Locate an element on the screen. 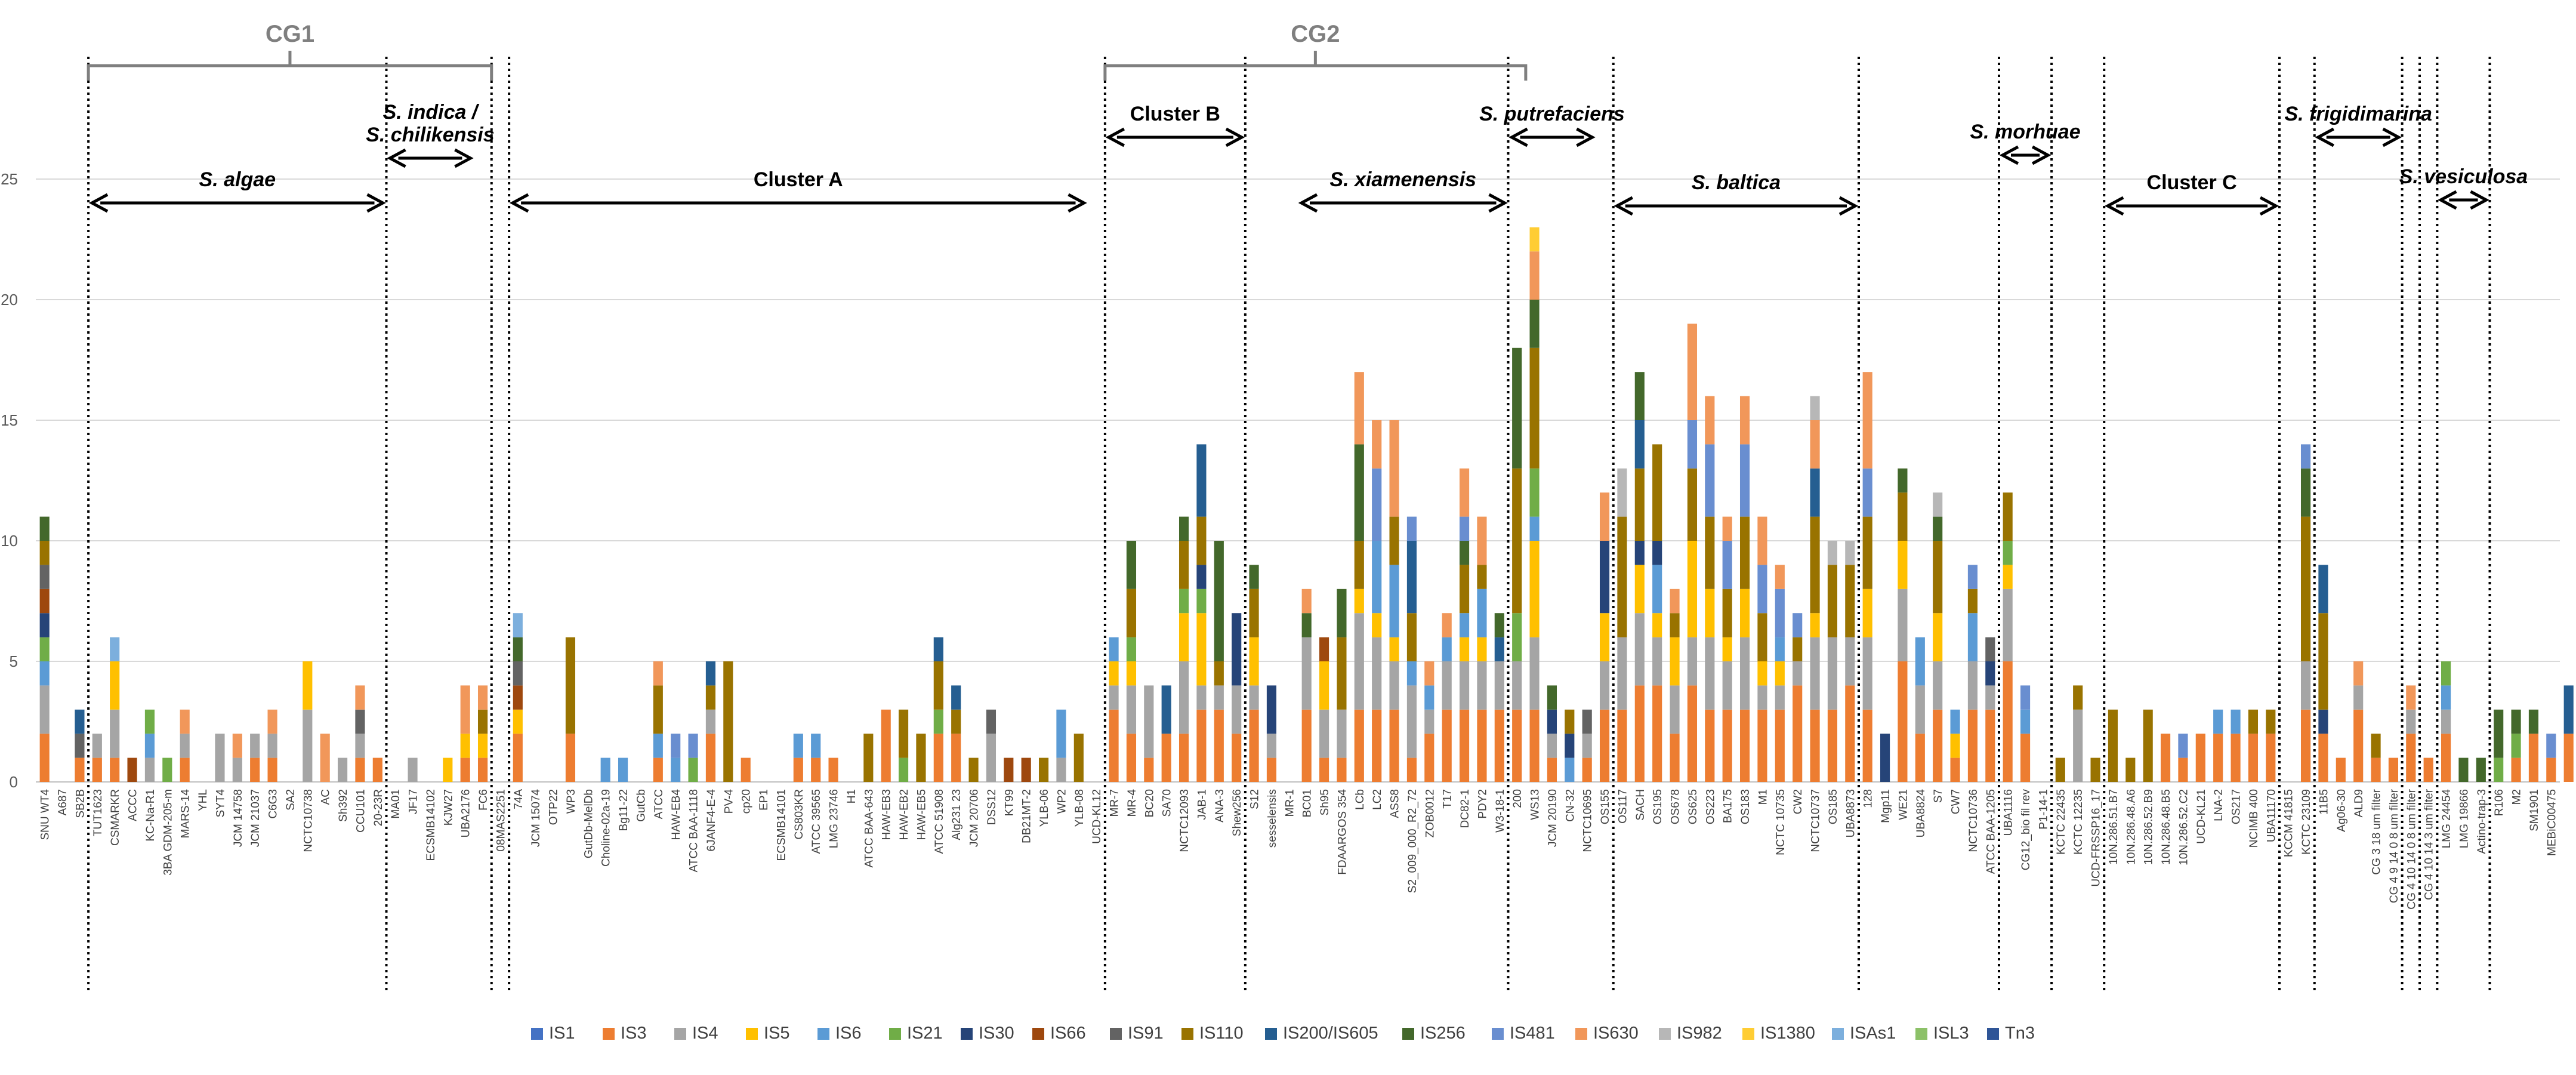 The image size is (2576, 1075). x-tick-label: OS185 is located at coordinates (1834, 807).